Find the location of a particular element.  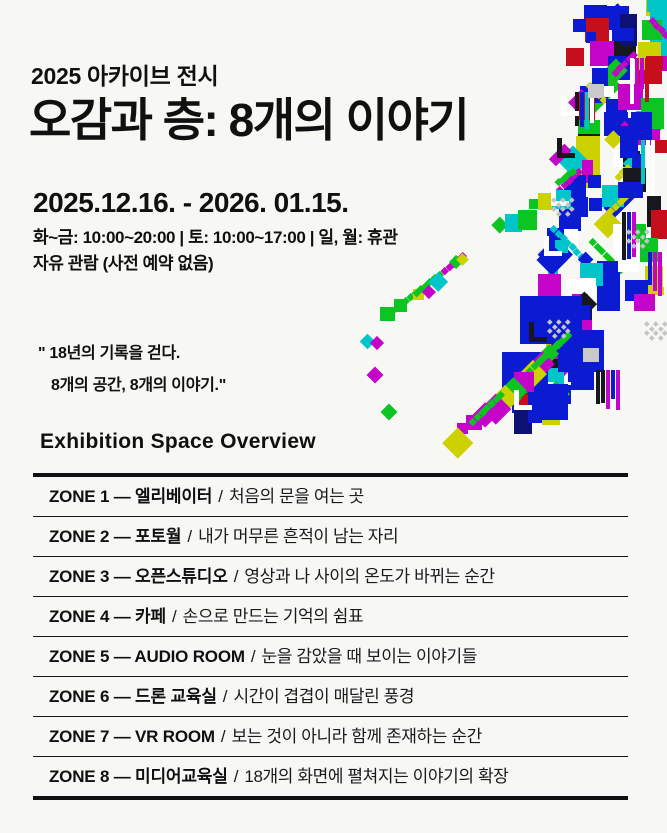

zone-label: ZONE 3 — 오픈스튜디오 is located at coordinates (138, 576).